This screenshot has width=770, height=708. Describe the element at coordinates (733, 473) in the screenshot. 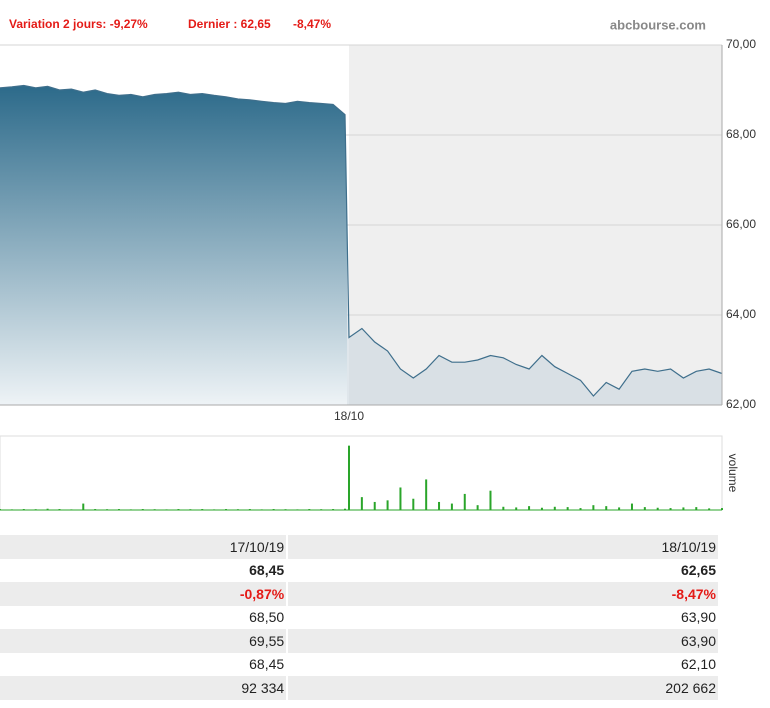

I see `volume-label: volume` at that location.